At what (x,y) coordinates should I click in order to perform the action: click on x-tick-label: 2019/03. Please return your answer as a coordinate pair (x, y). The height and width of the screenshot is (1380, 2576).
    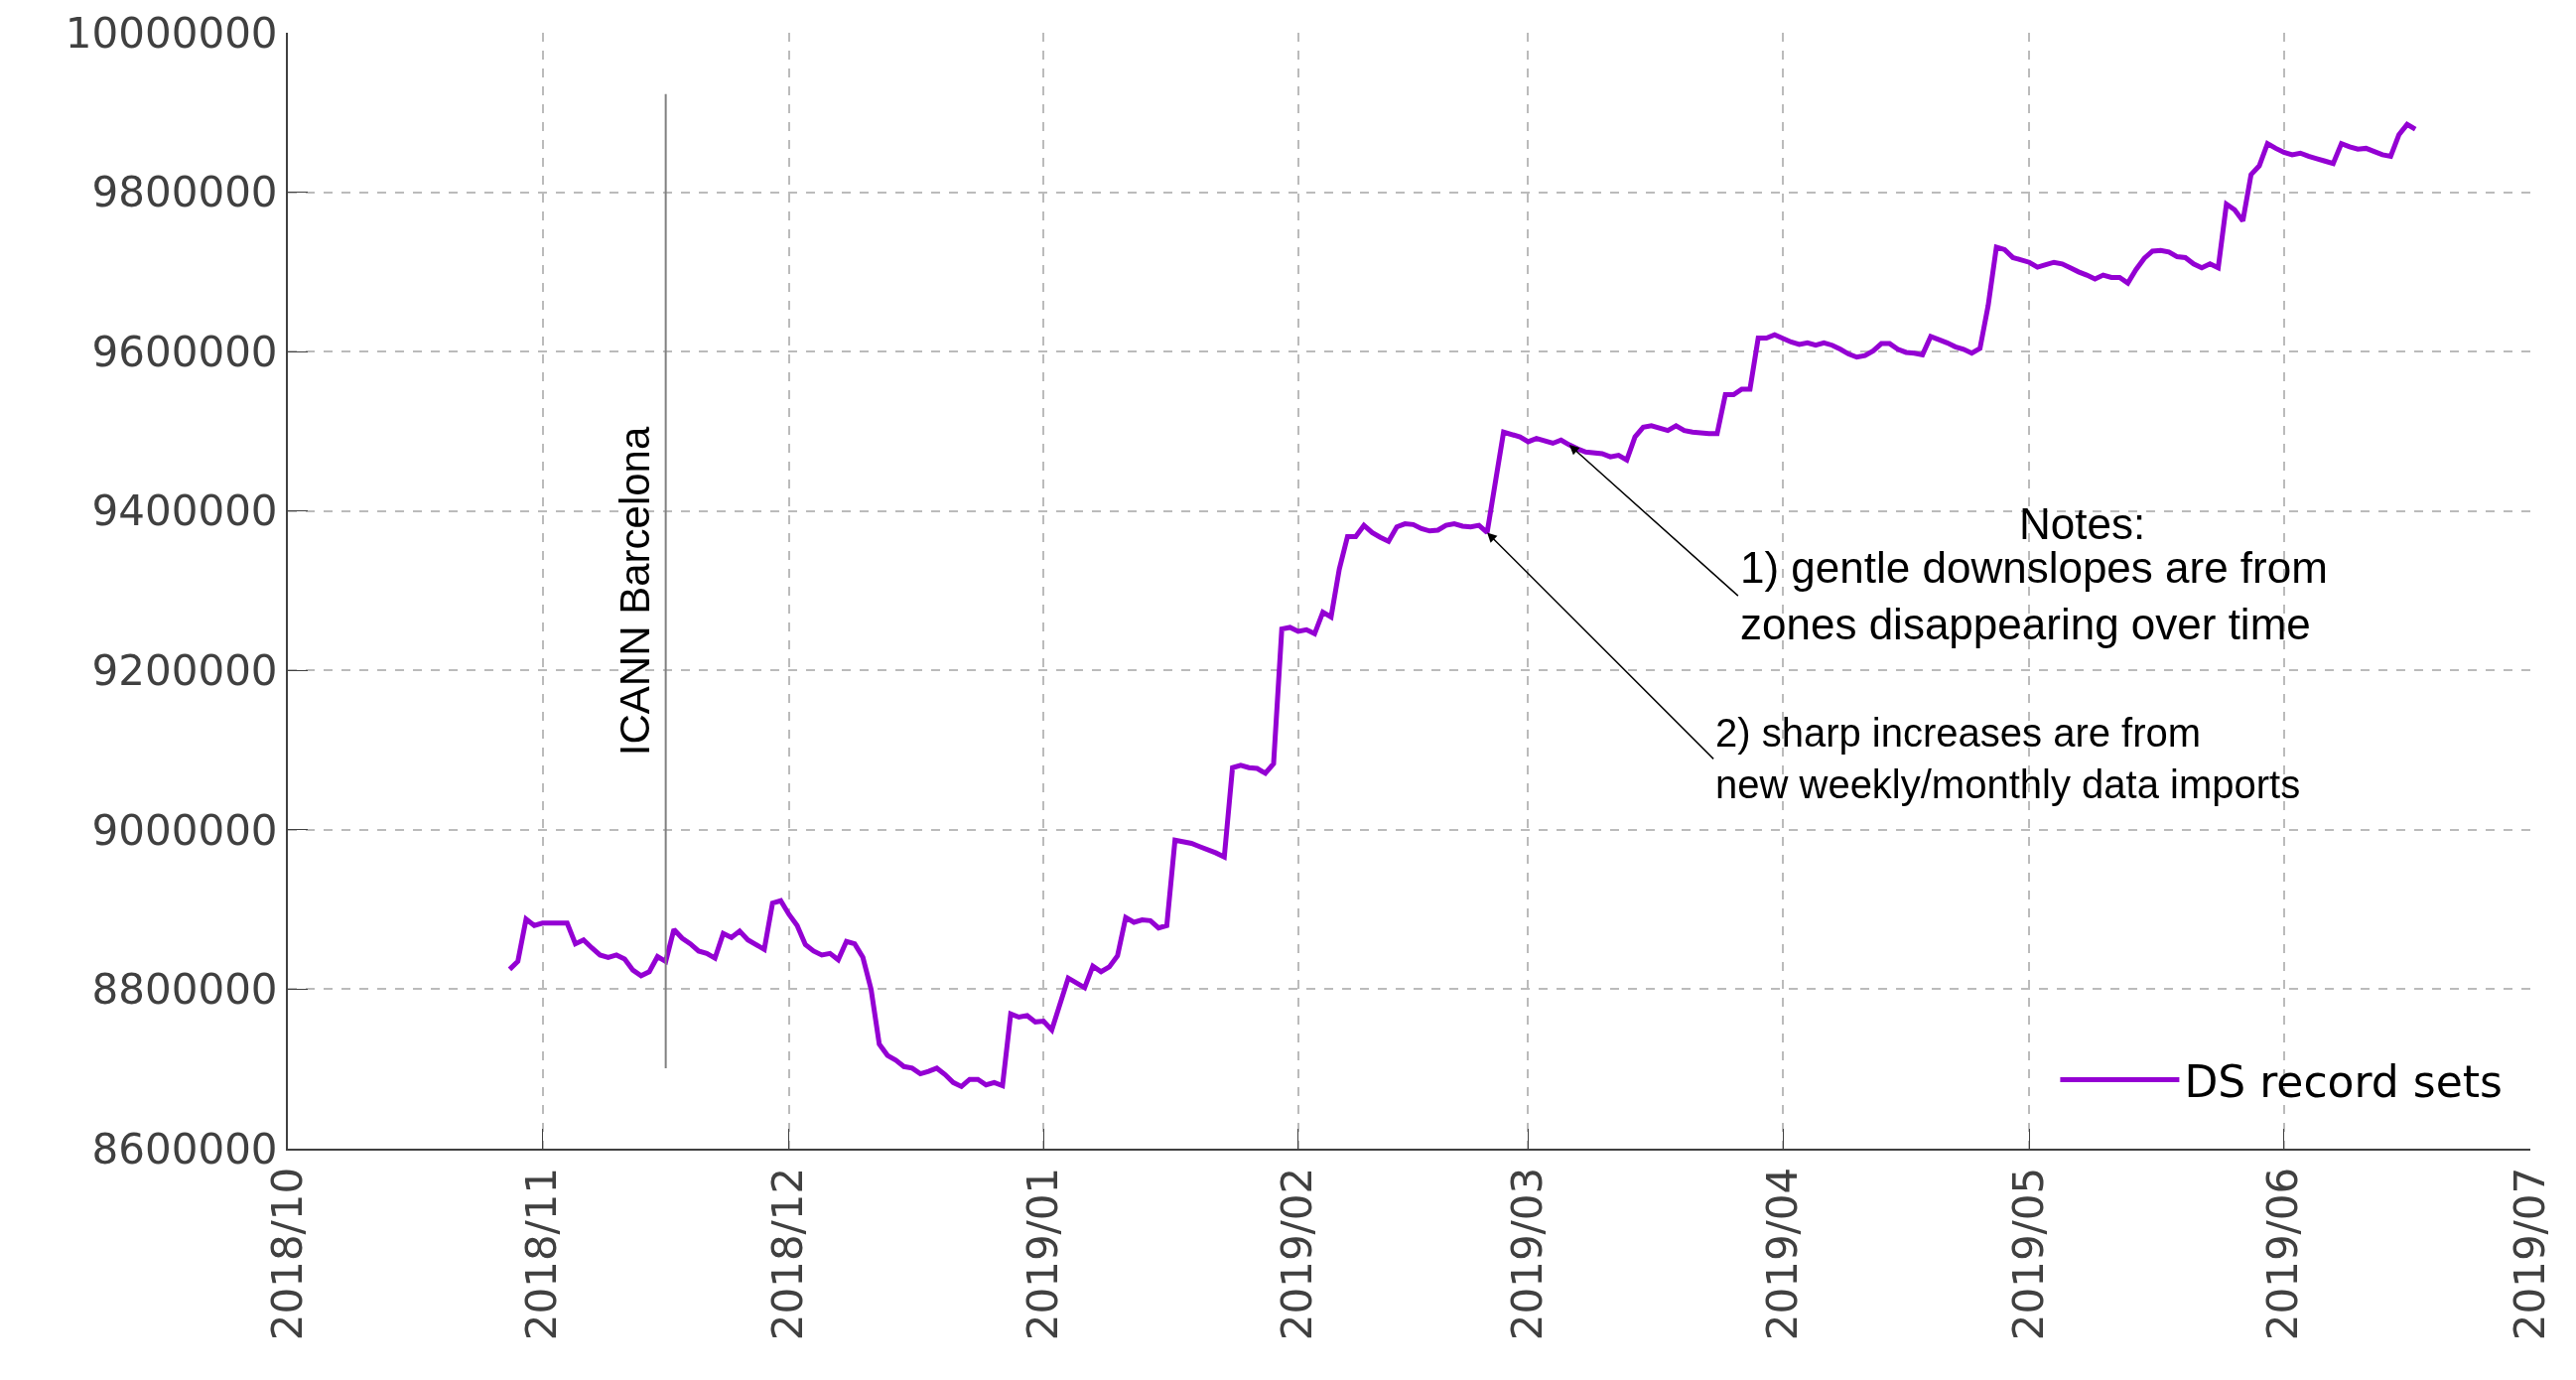
    Looking at the image, I should click on (1528, 1254).